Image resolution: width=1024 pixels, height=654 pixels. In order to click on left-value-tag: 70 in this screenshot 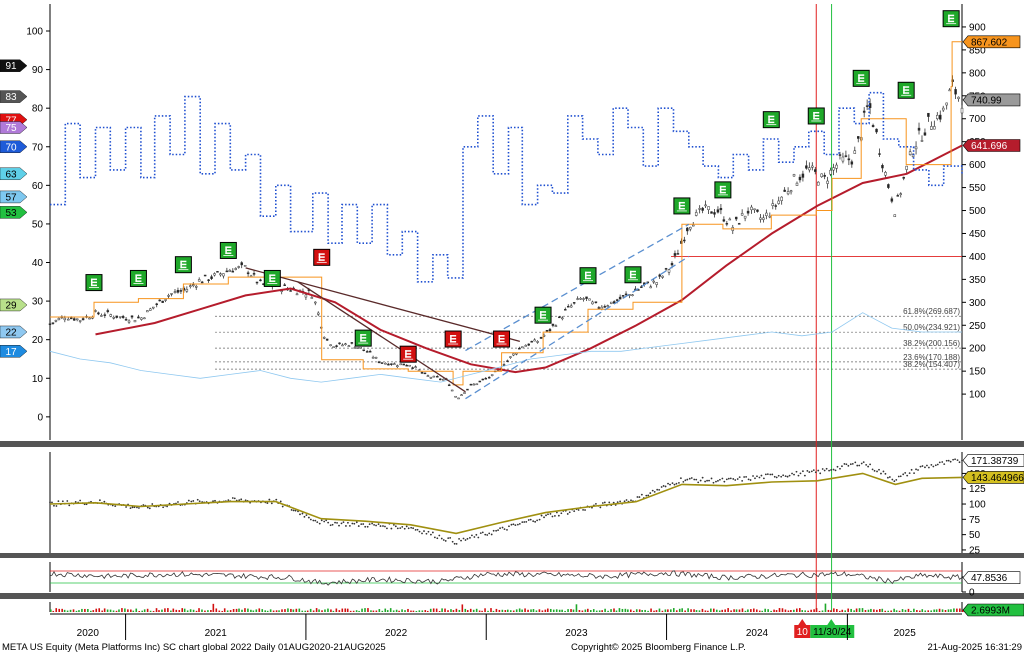, I will do `click(14, 146)`.